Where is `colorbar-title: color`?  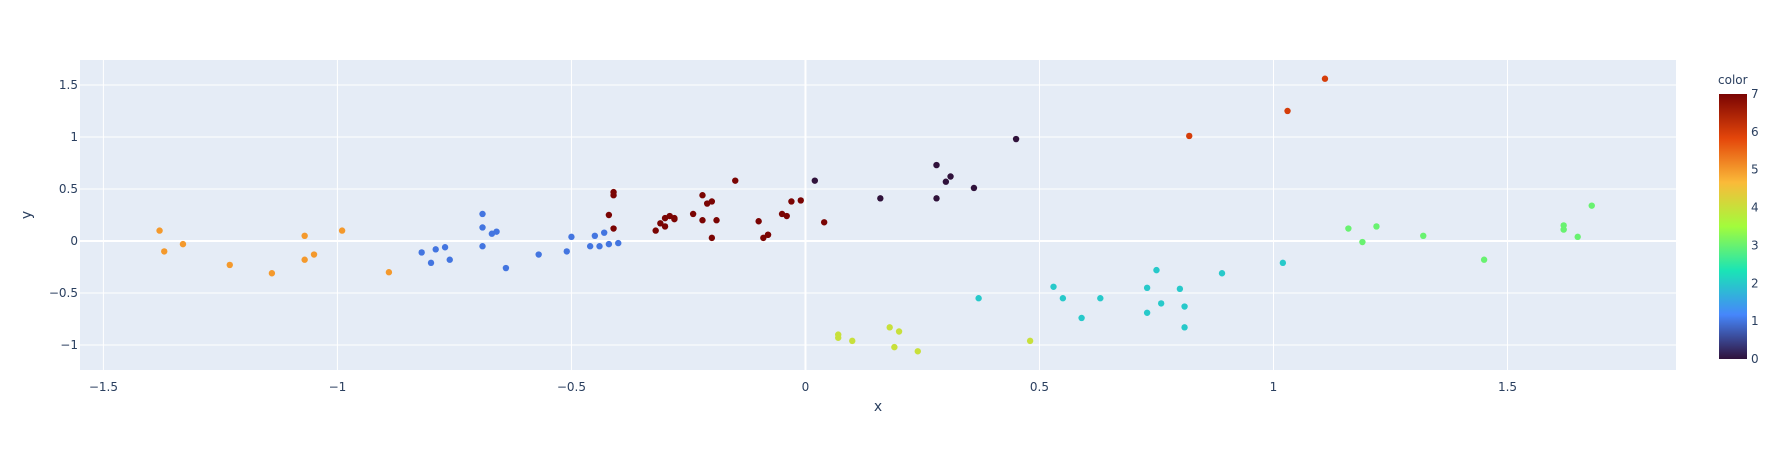
colorbar-title: color is located at coordinates (1733, 80).